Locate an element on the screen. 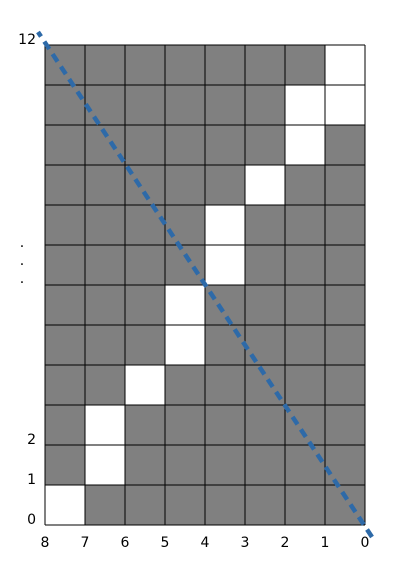 The width and height of the screenshot is (412, 570). y-tick-label: 1 is located at coordinates (31, 480).